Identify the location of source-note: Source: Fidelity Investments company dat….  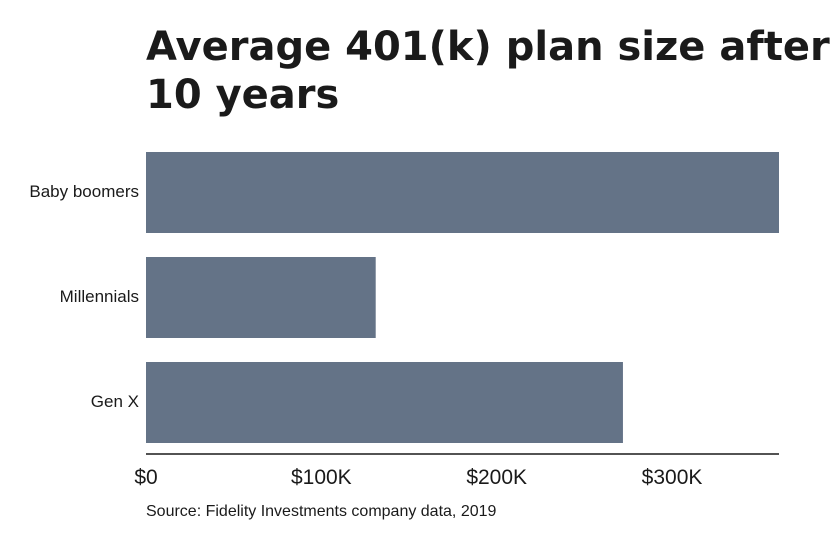
(321, 511).